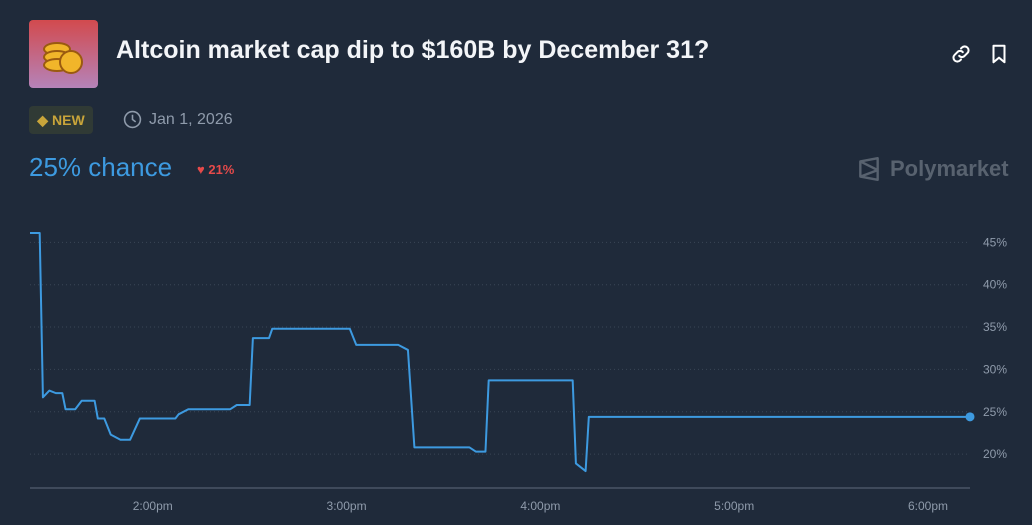  What do you see at coordinates (43, 119) in the screenshot?
I see `diamond-icon: ◆` at bounding box center [43, 119].